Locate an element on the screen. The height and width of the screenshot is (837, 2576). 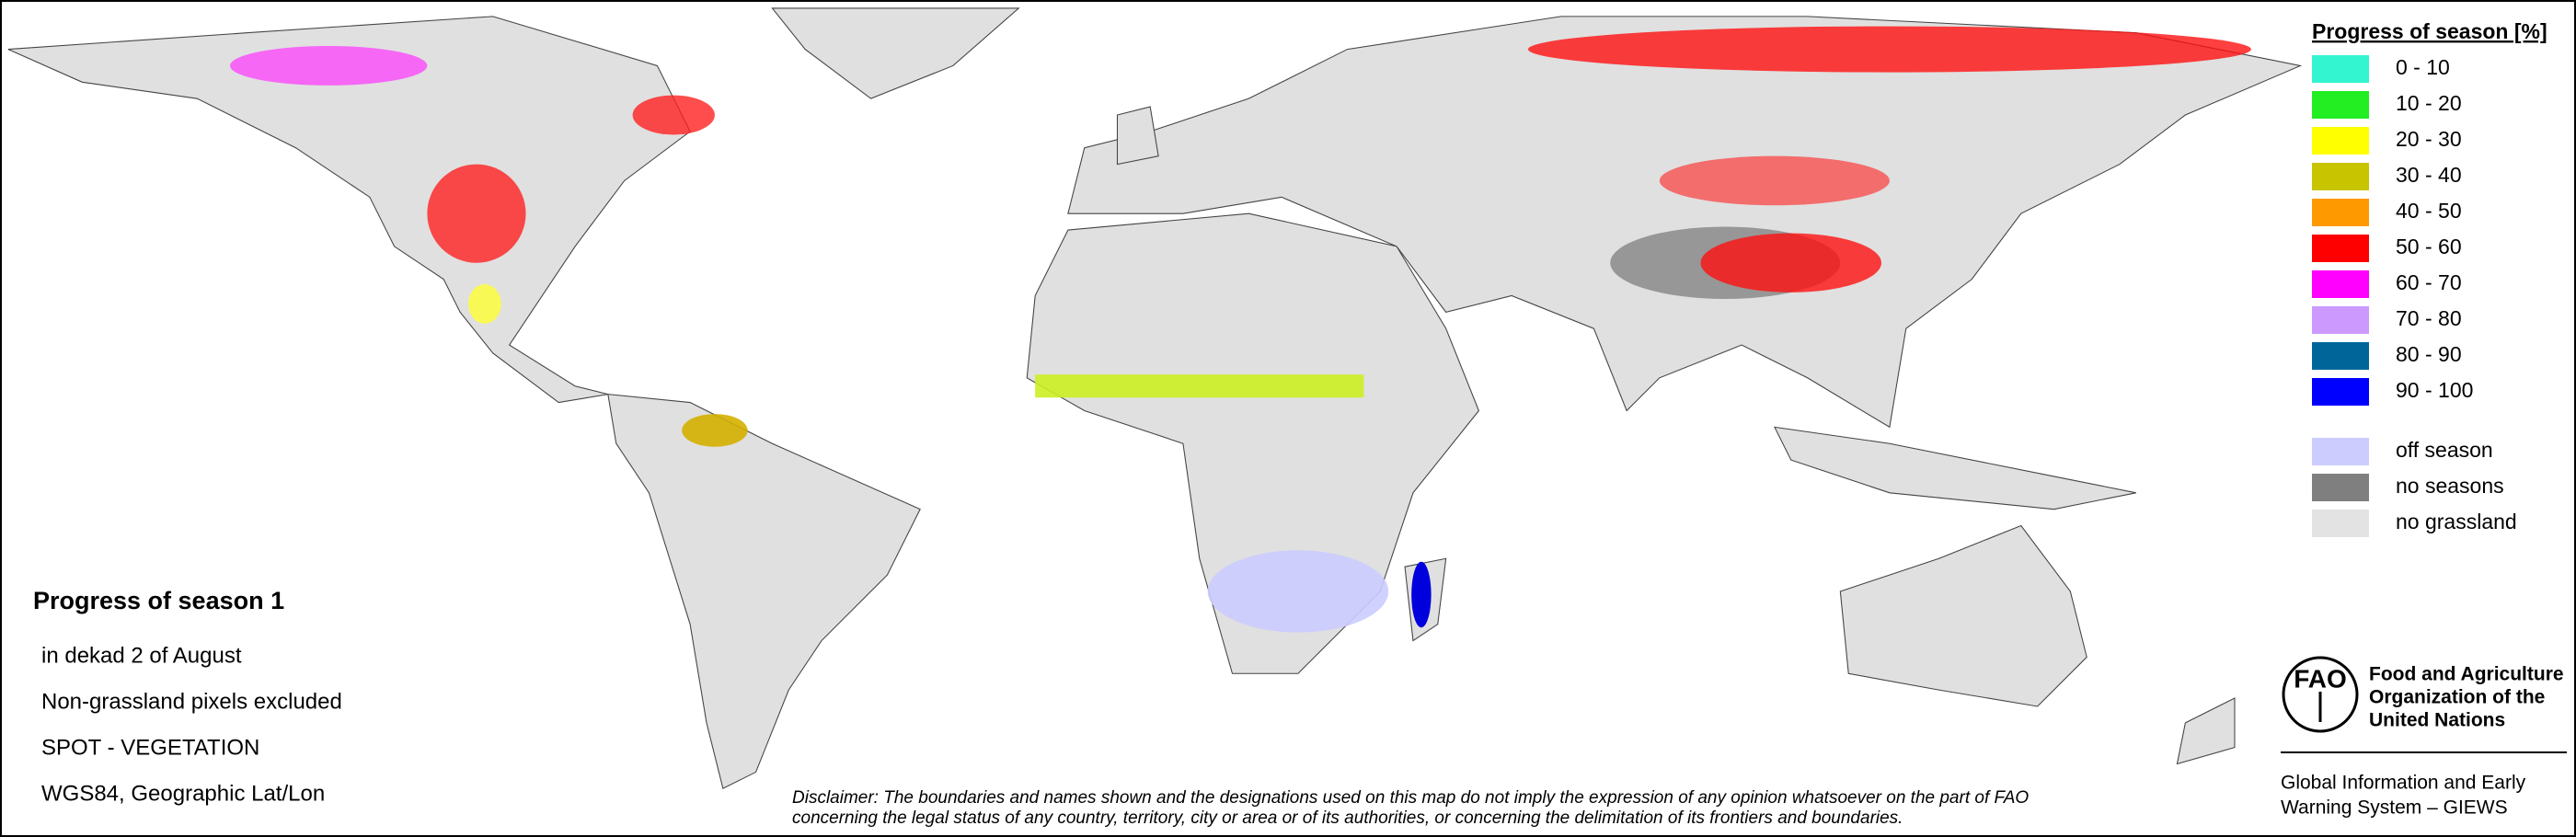
legend-label: 70 - 80 is located at coordinates (2429, 318).